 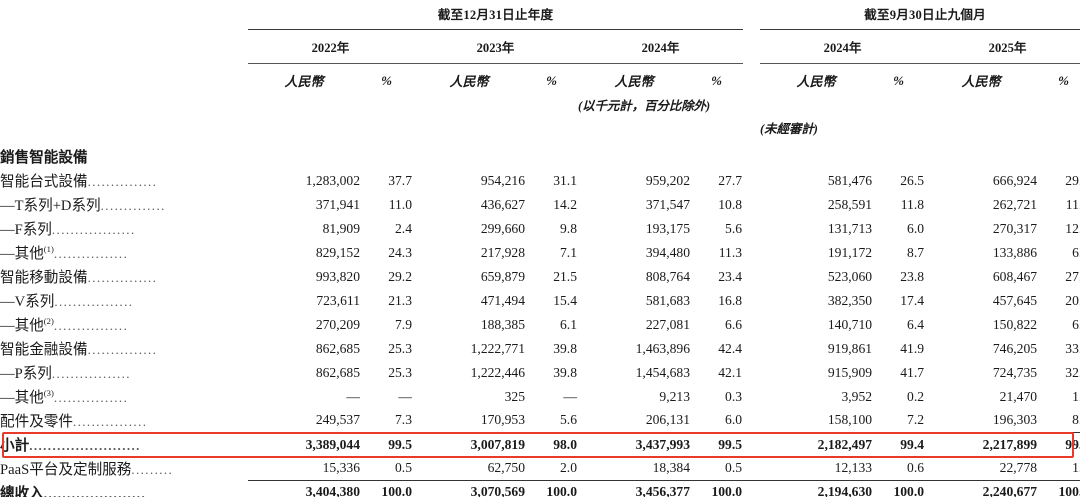 I want to click on section-title: 銷售智能設備, so click(x=44, y=158).